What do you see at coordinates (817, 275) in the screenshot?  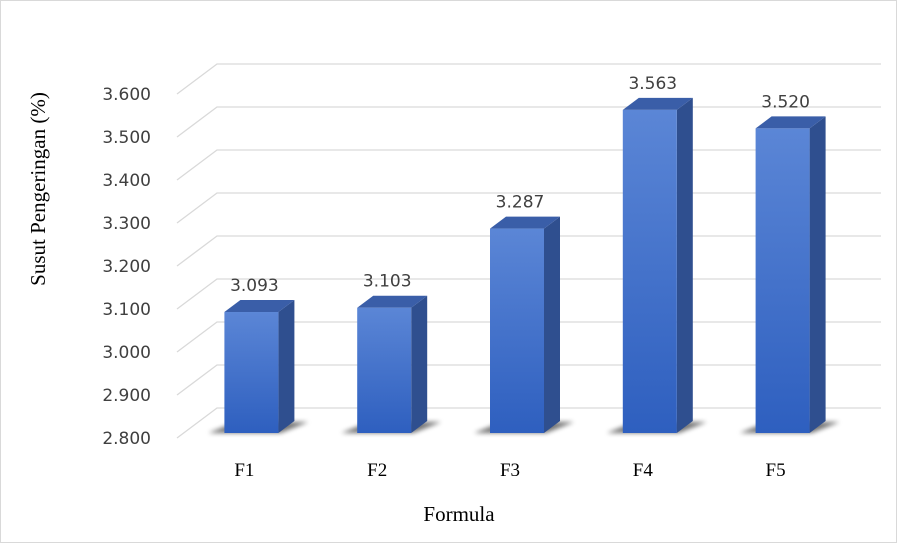 I see `bar-side-F5` at bounding box center [817, 275].